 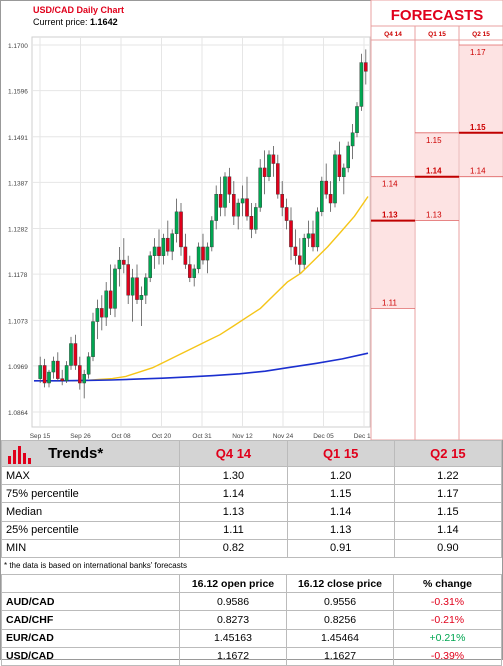 I want to click on row-value: 1.22, so click(x=448, y=475).